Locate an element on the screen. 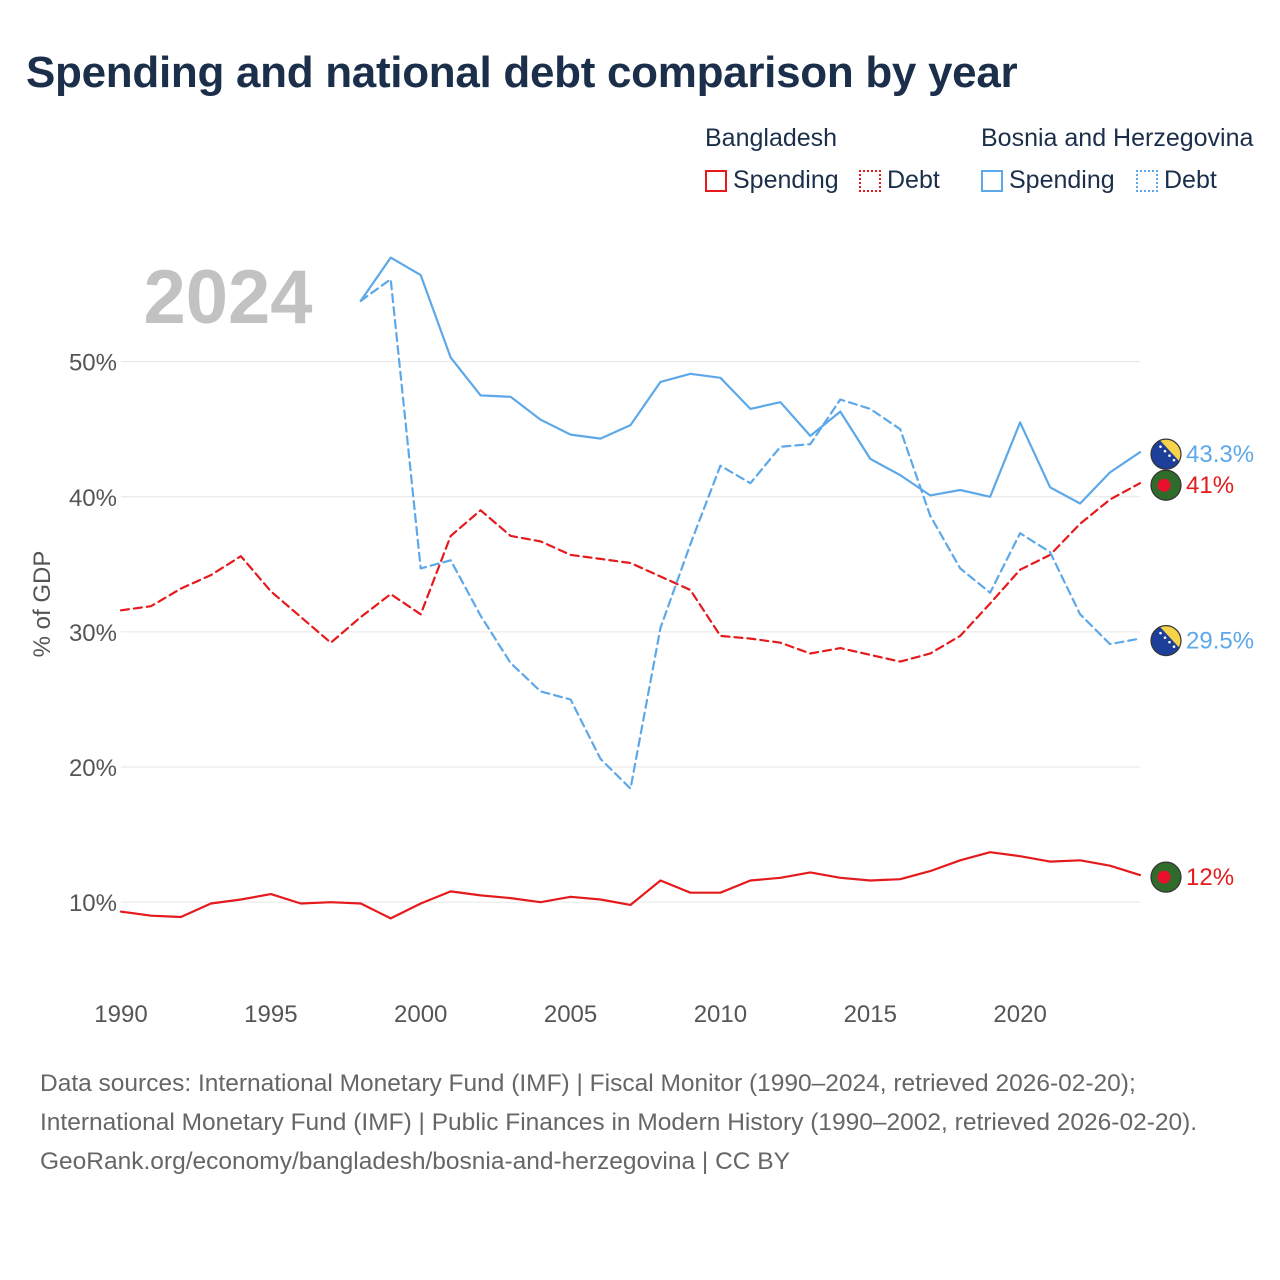 The width and height of the screenshot is (1280, 1280). x-tick-label: 2010 is located at coordinates (720, 1014).